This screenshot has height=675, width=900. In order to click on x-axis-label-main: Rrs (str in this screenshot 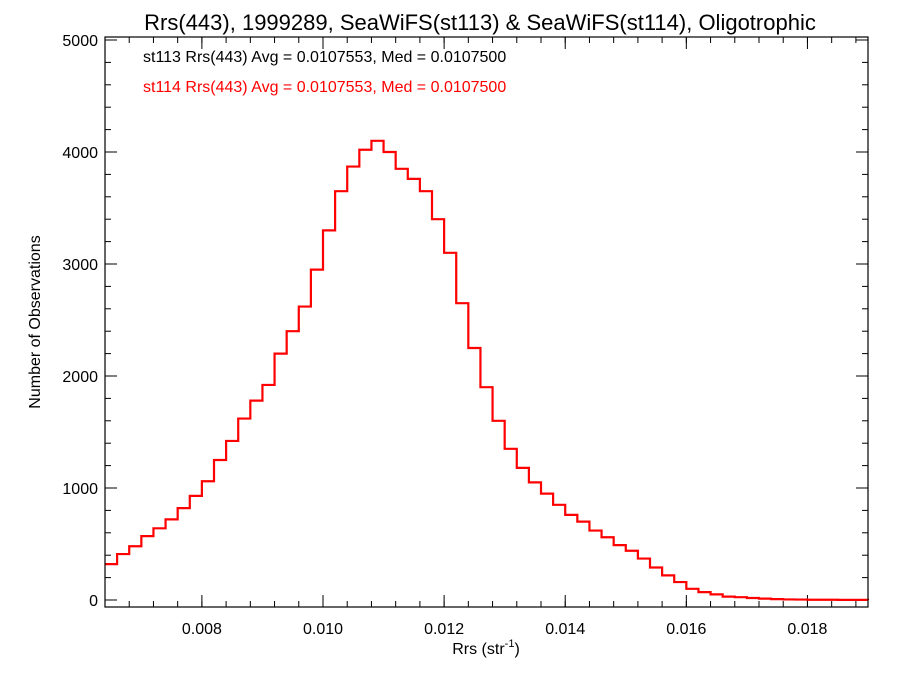, I will do `click(478, 649)`.